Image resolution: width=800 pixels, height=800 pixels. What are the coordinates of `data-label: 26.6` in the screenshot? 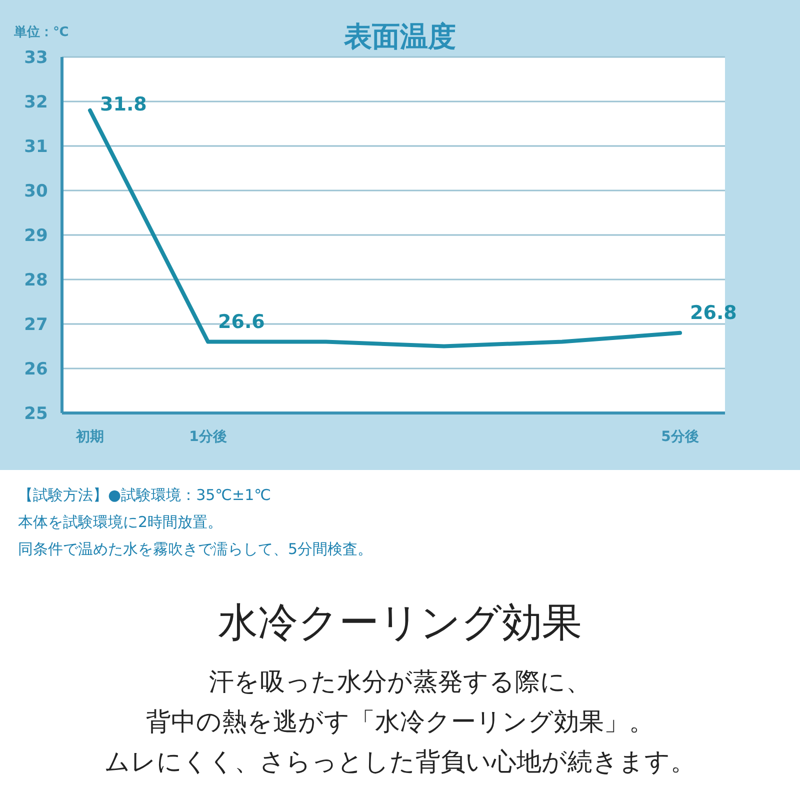 It's located at (241, 321).